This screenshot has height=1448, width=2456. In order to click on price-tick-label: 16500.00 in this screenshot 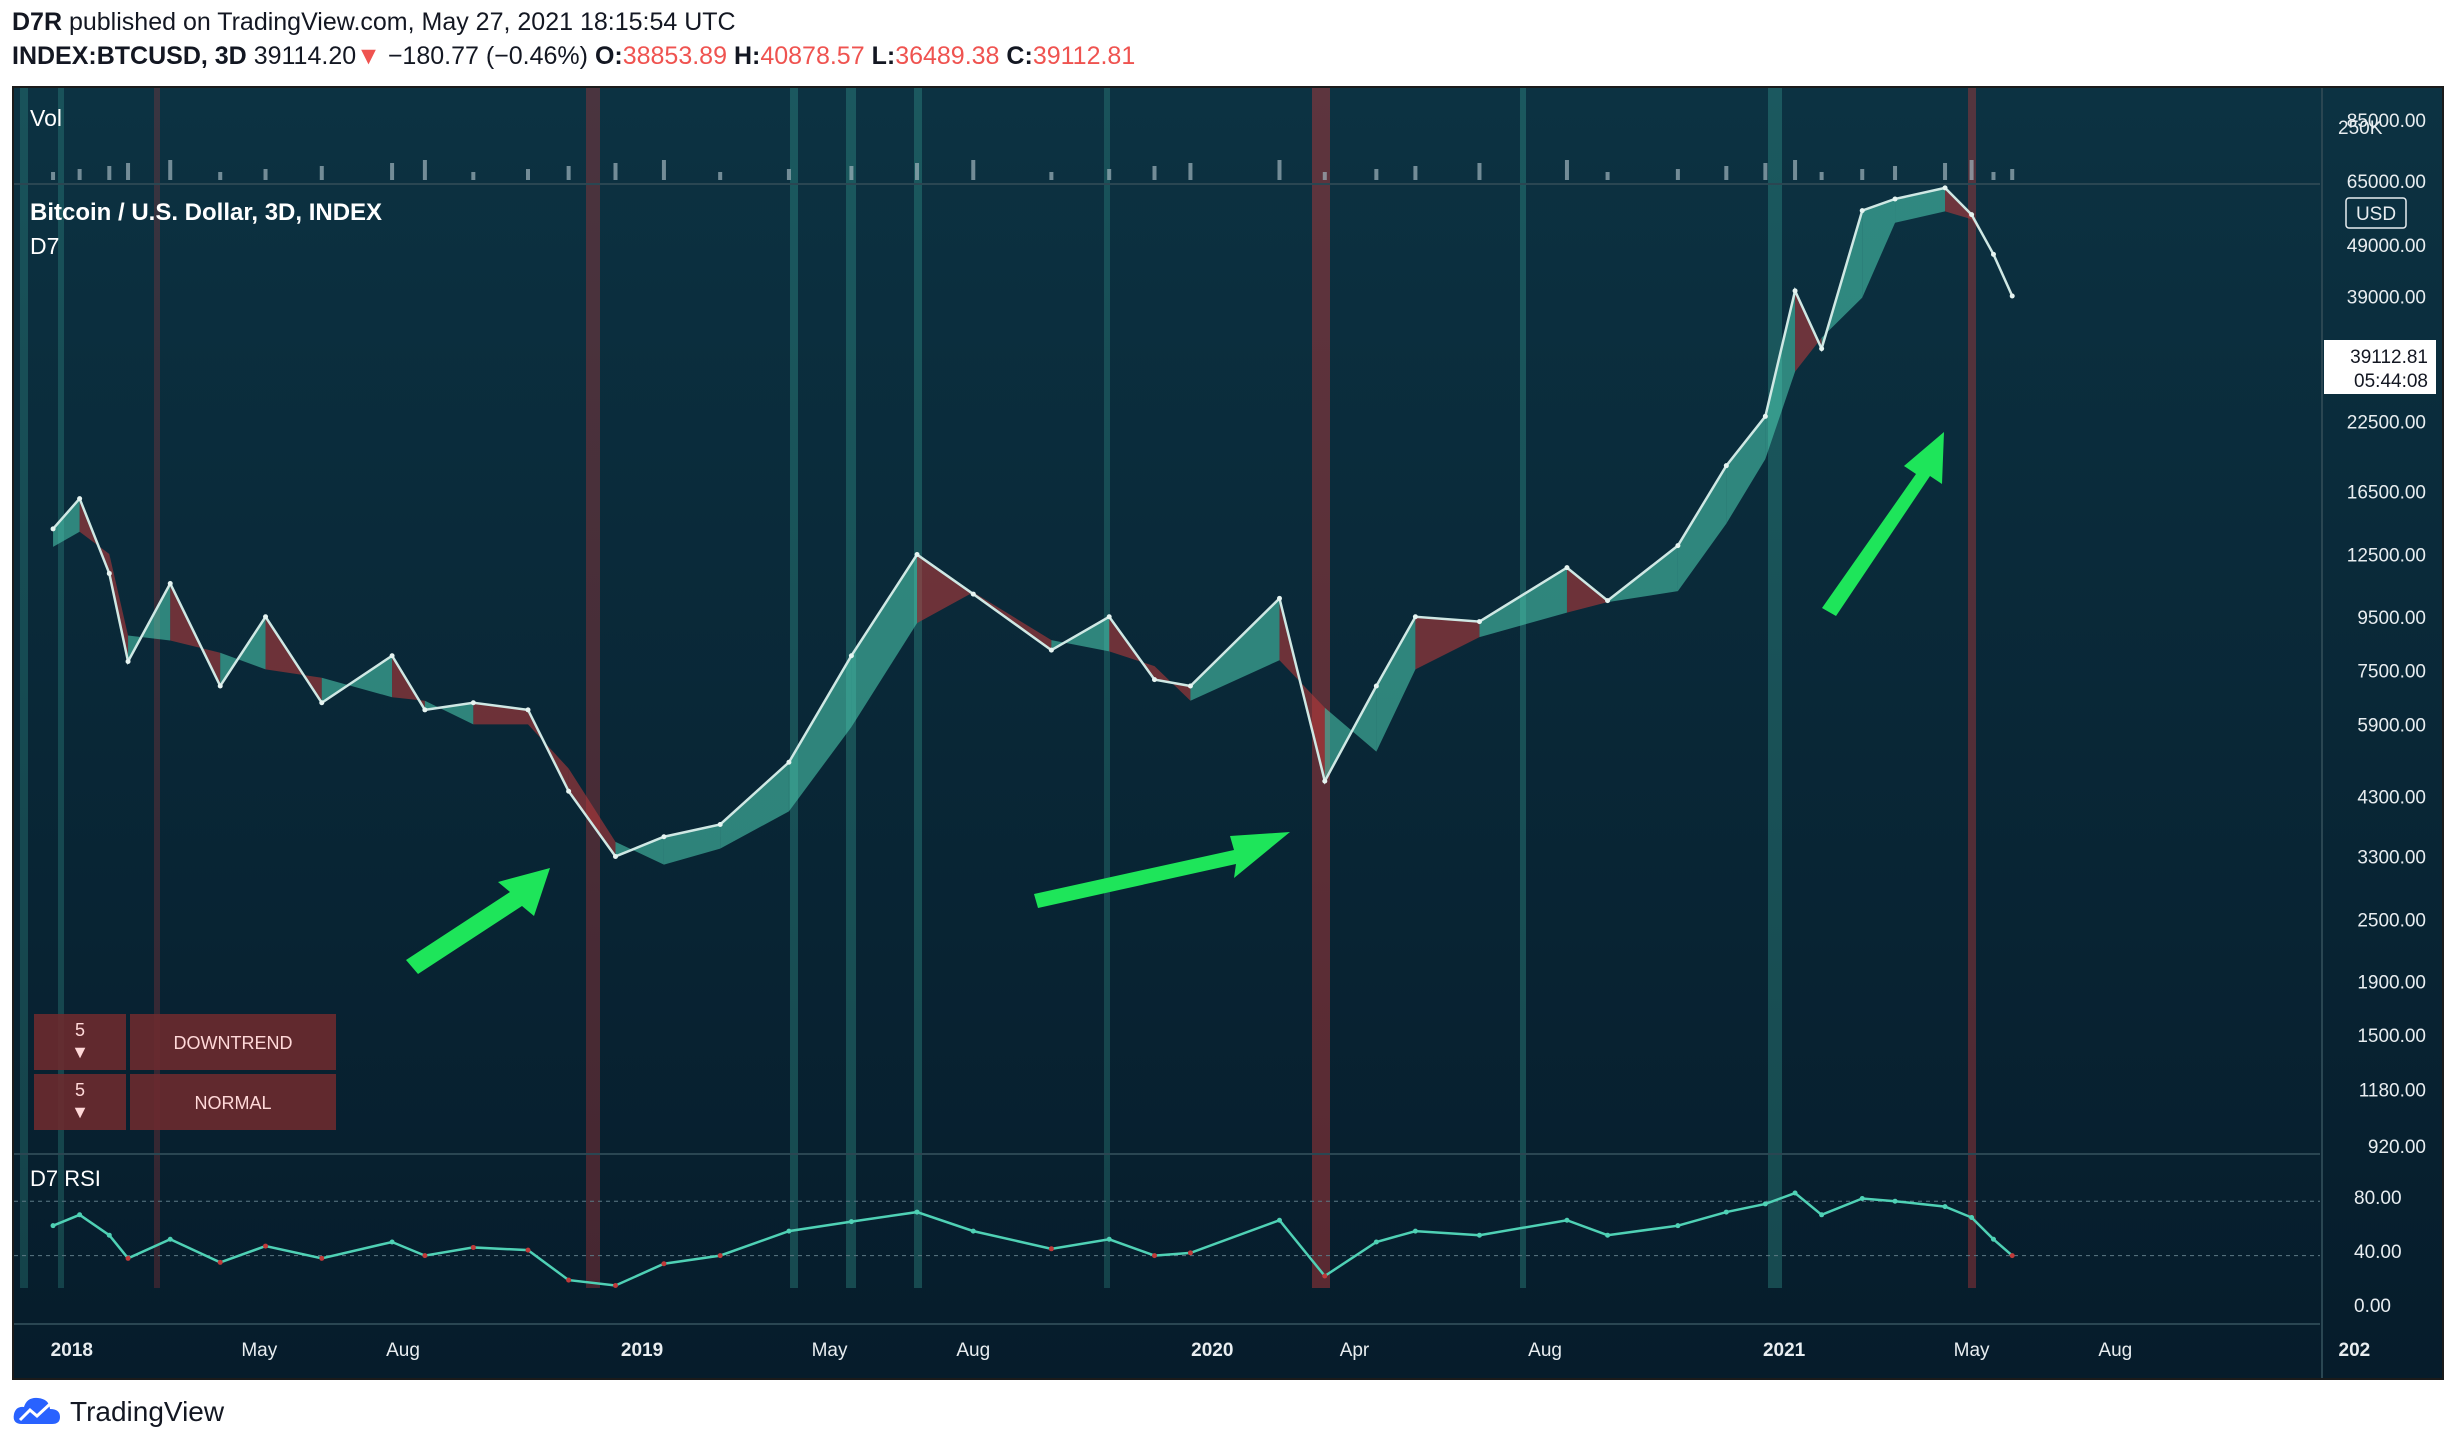, I will do `click(2386, 493)`.